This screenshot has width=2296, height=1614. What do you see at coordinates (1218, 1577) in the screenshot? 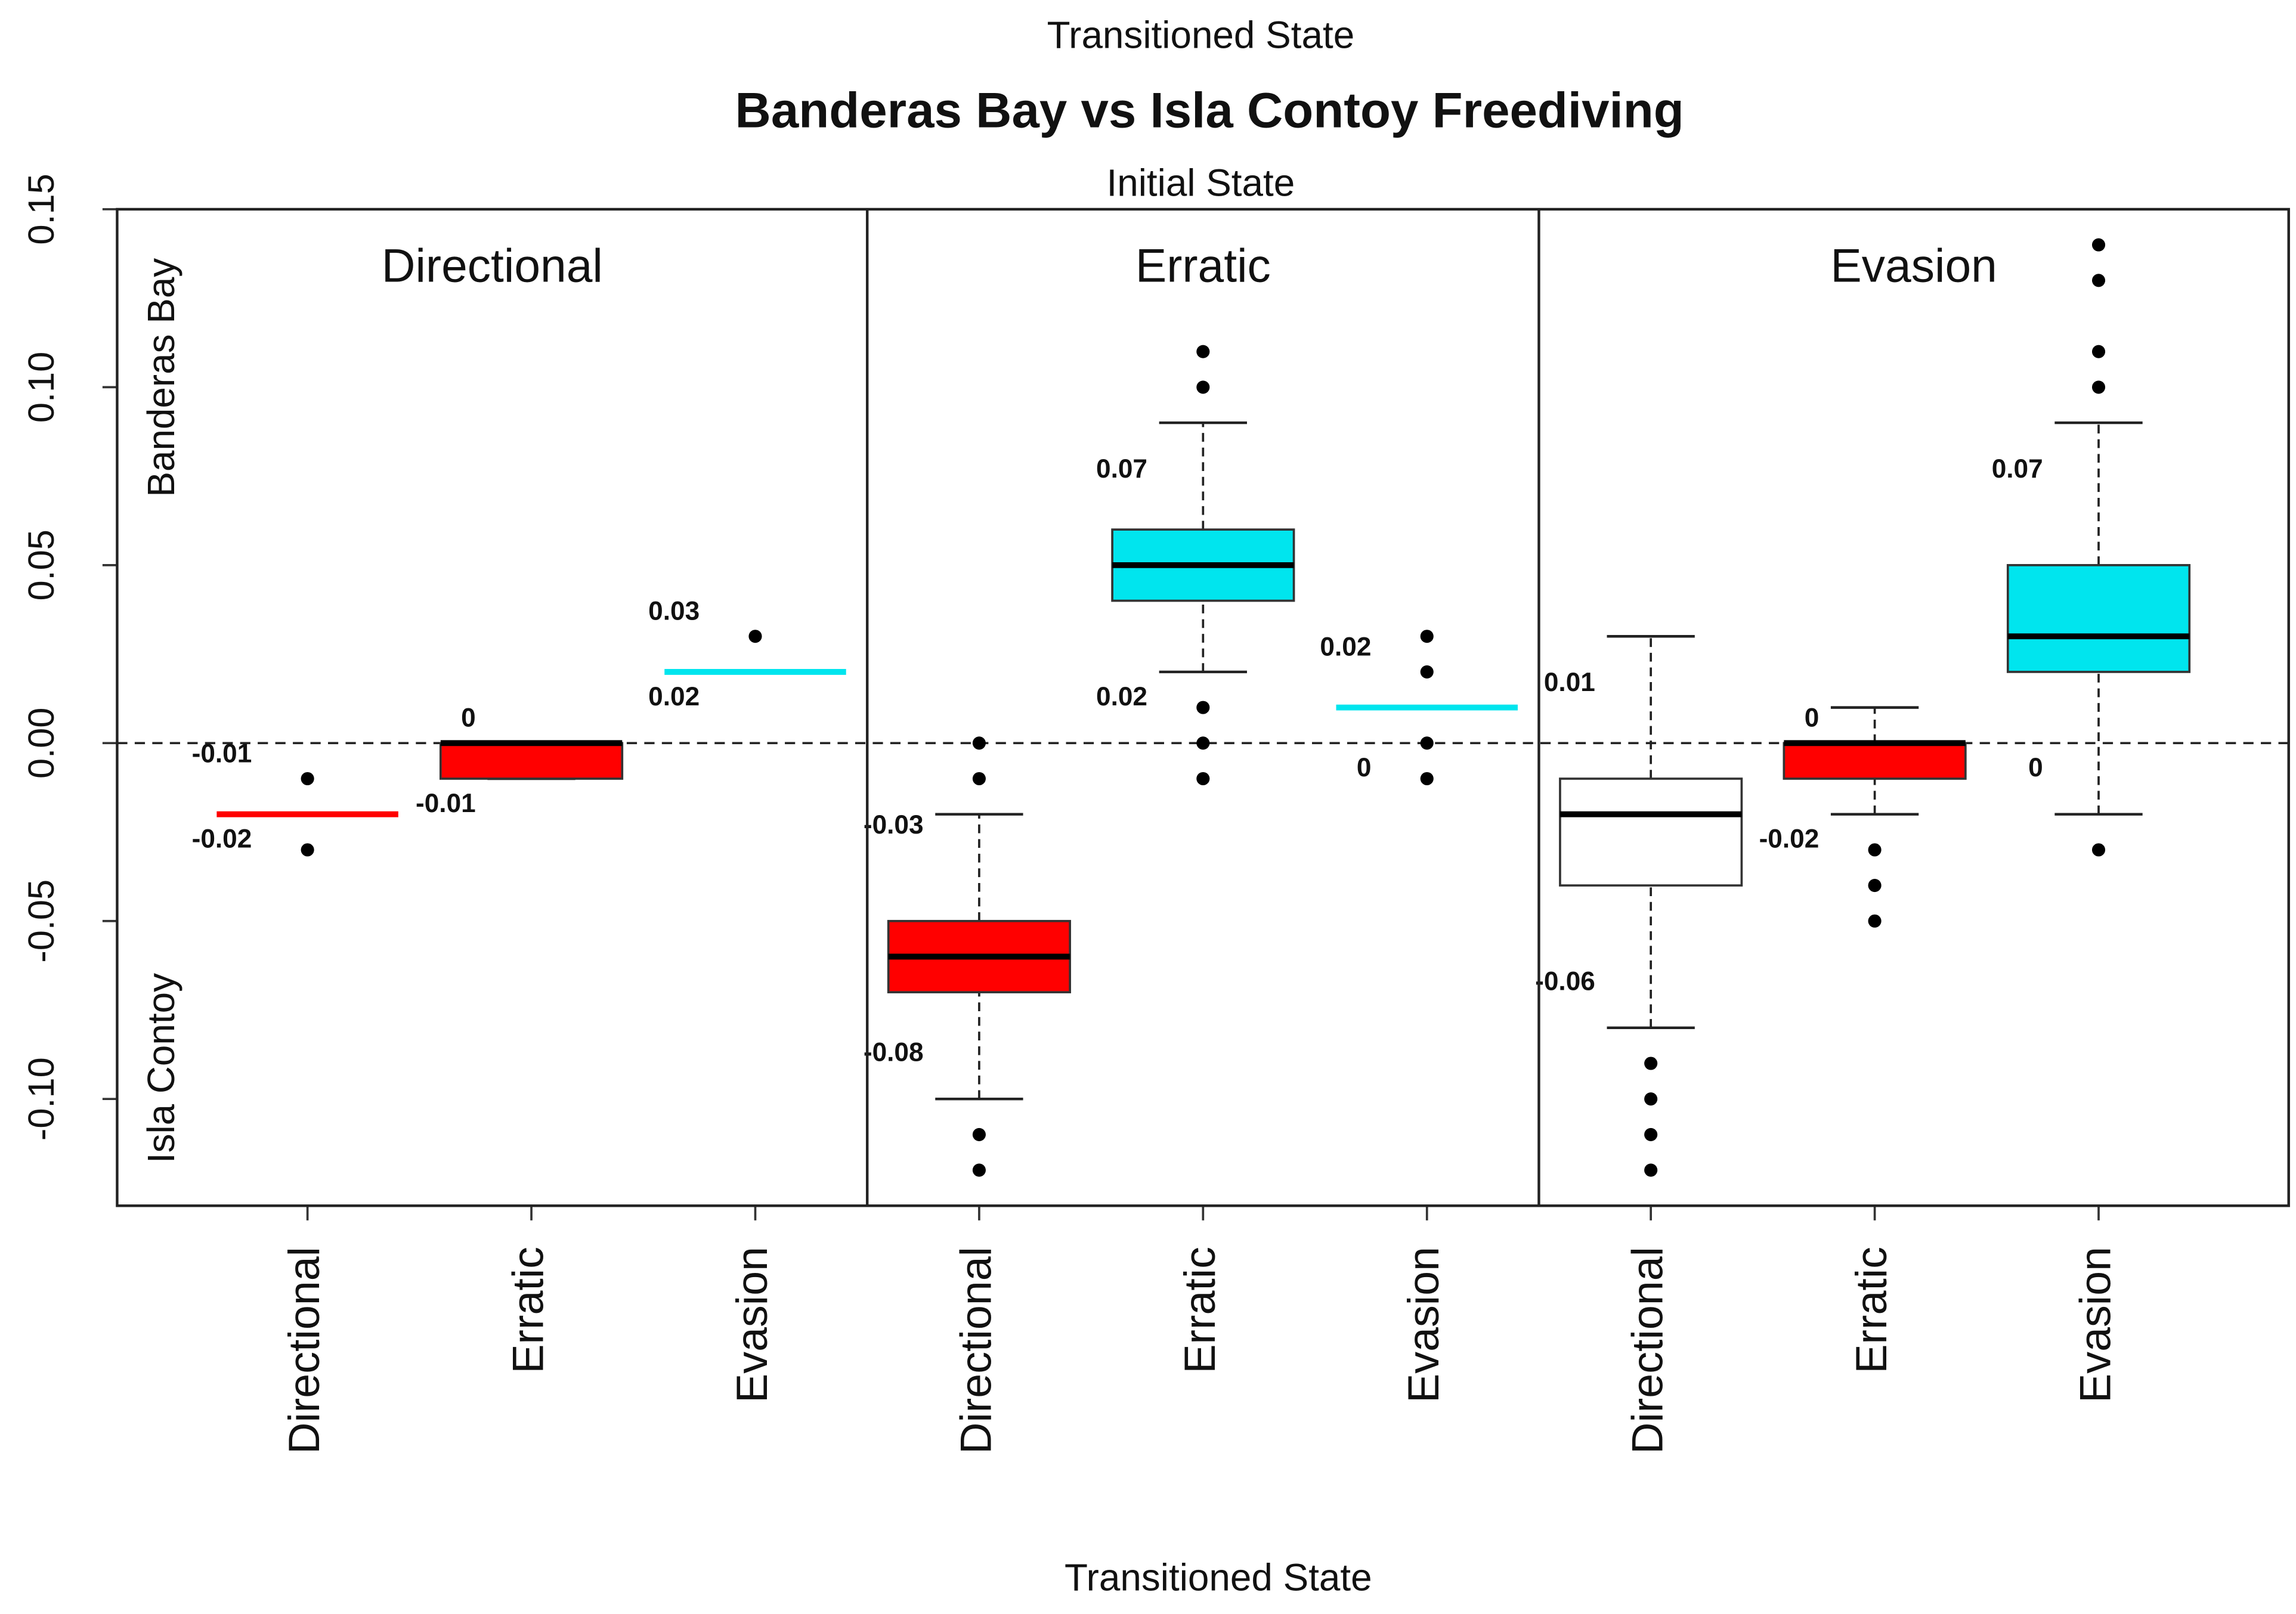
I see `x-axis-label: Transitioned State` at bounding box center [1218, 1577].